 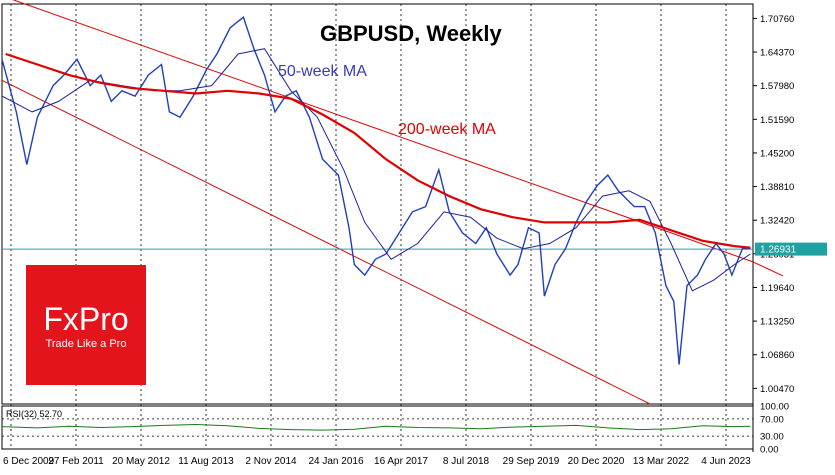 What do you see at coordinates (376, 427) in the screenshot?
I see `rsi-series` at bounding box center [376, 427].